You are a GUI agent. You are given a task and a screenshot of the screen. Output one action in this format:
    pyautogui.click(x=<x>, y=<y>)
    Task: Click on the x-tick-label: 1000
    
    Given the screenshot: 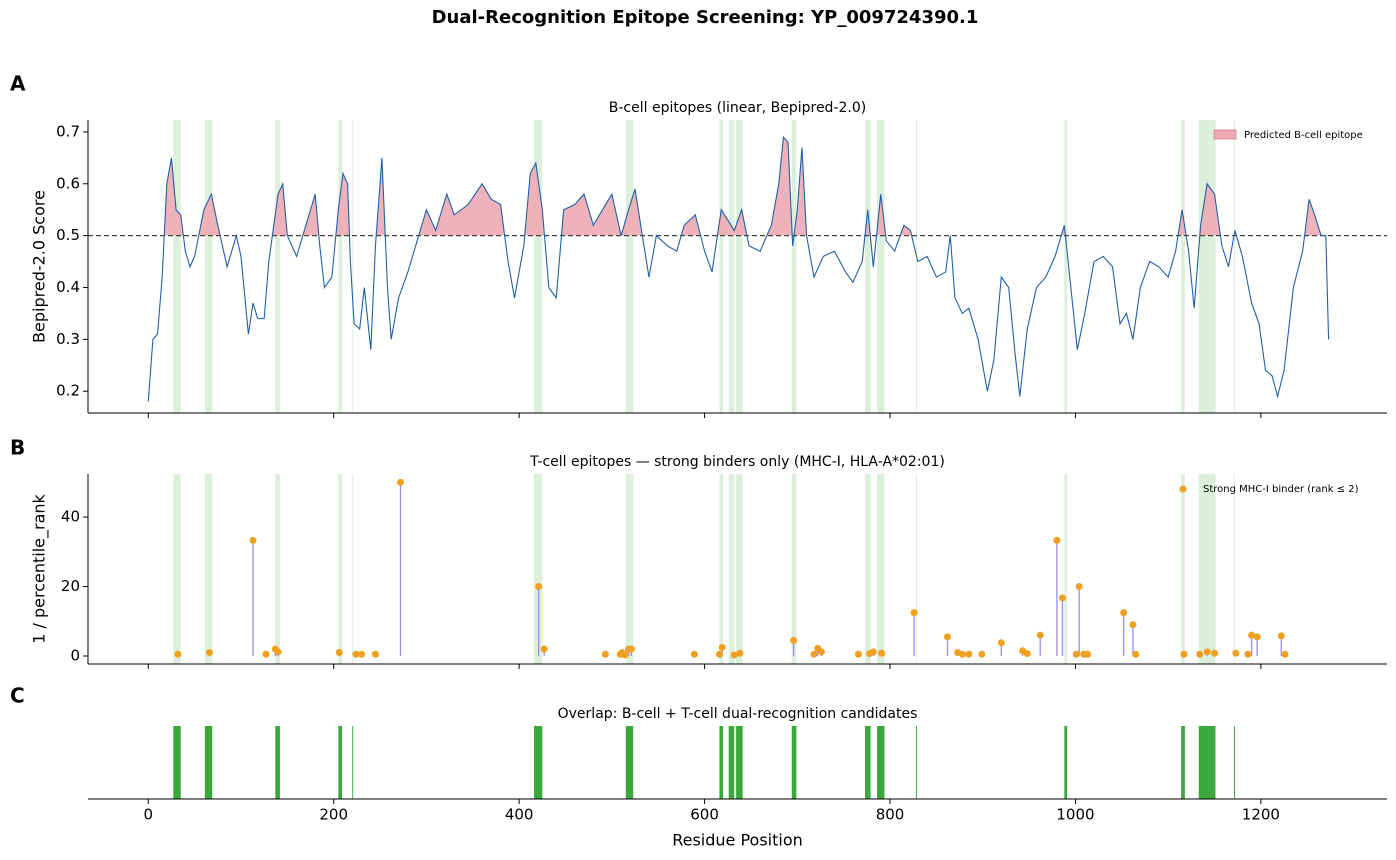 What is the action you would take?
    pyautogui.click(x=1075, y=815)
    